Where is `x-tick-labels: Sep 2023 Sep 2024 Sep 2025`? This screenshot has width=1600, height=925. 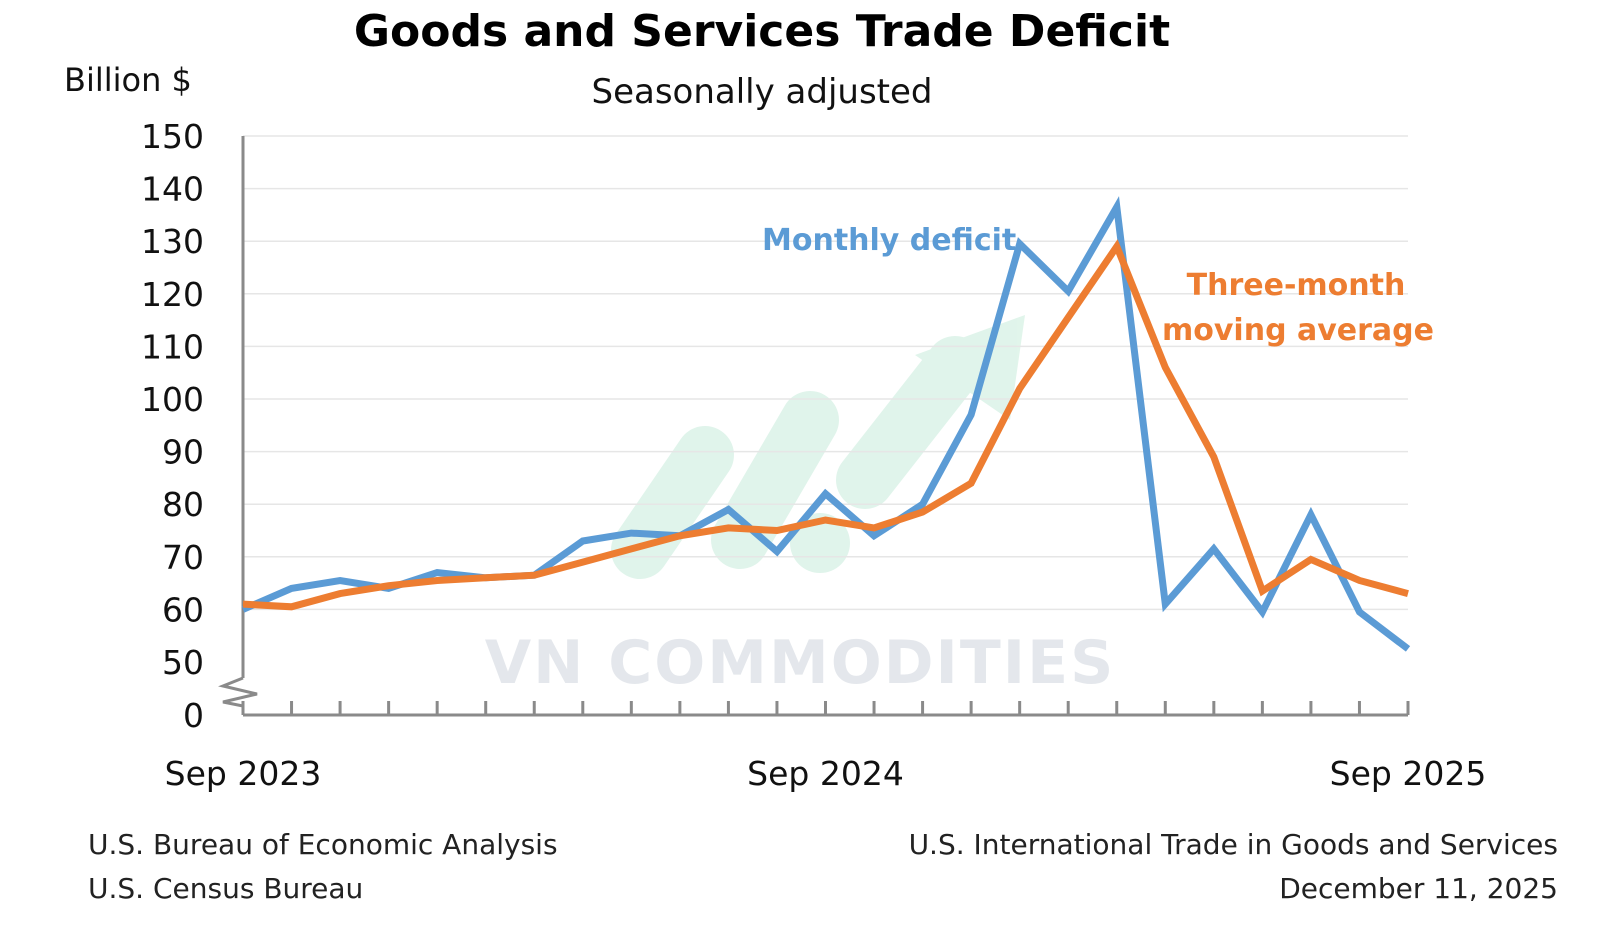 x-tick-labels: Sep 2023 Sep 2024 Sep 2025 is located at coordinates (826, 773).